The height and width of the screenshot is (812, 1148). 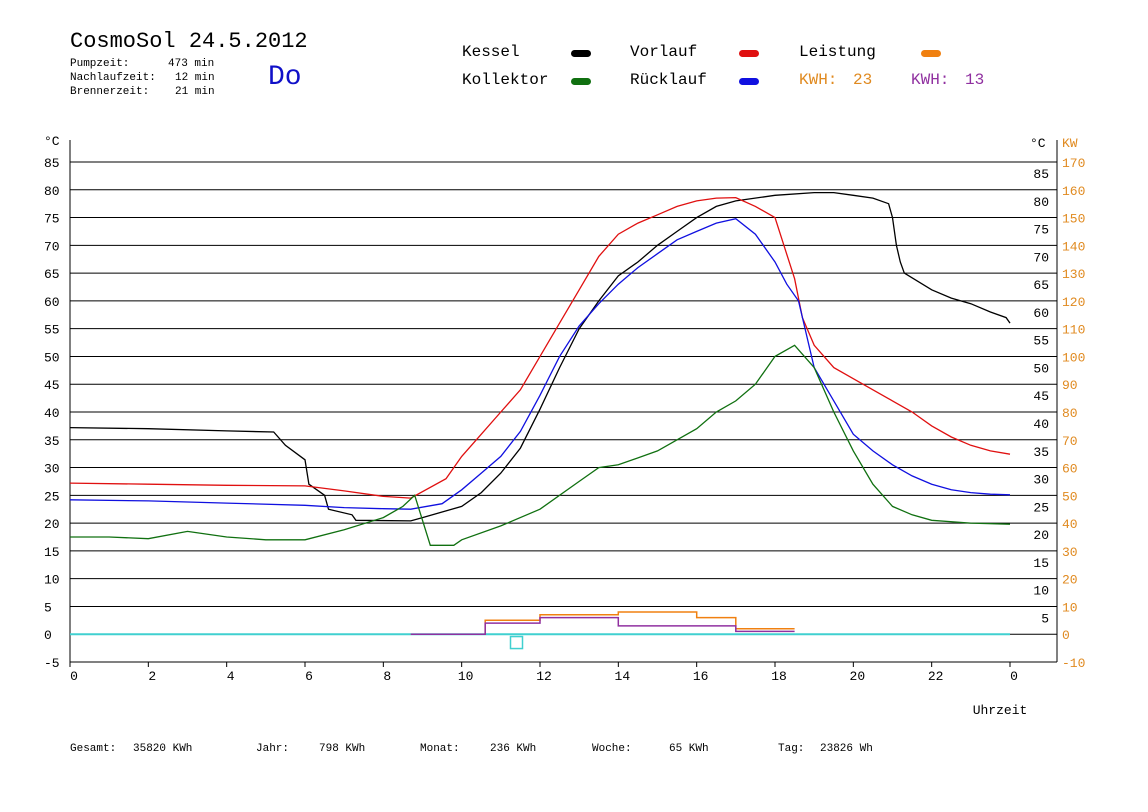 I want to click on stat-nachlaufzeit-value: 12 min, so click(x=195, y=78).